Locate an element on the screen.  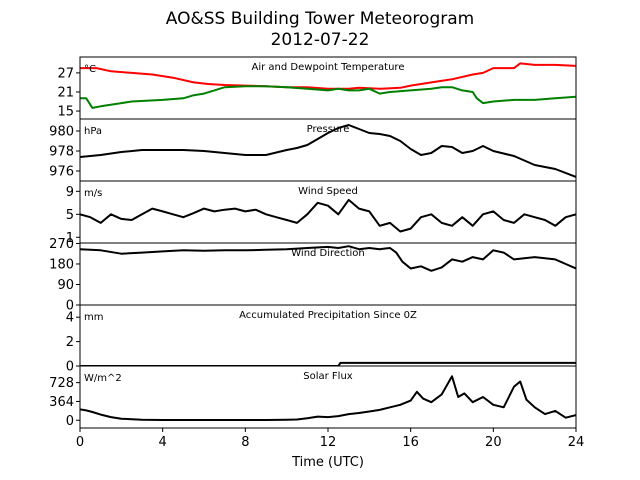
panel-0-title: Air and Dewpoint Temperature is located at coordinates (328, 67).